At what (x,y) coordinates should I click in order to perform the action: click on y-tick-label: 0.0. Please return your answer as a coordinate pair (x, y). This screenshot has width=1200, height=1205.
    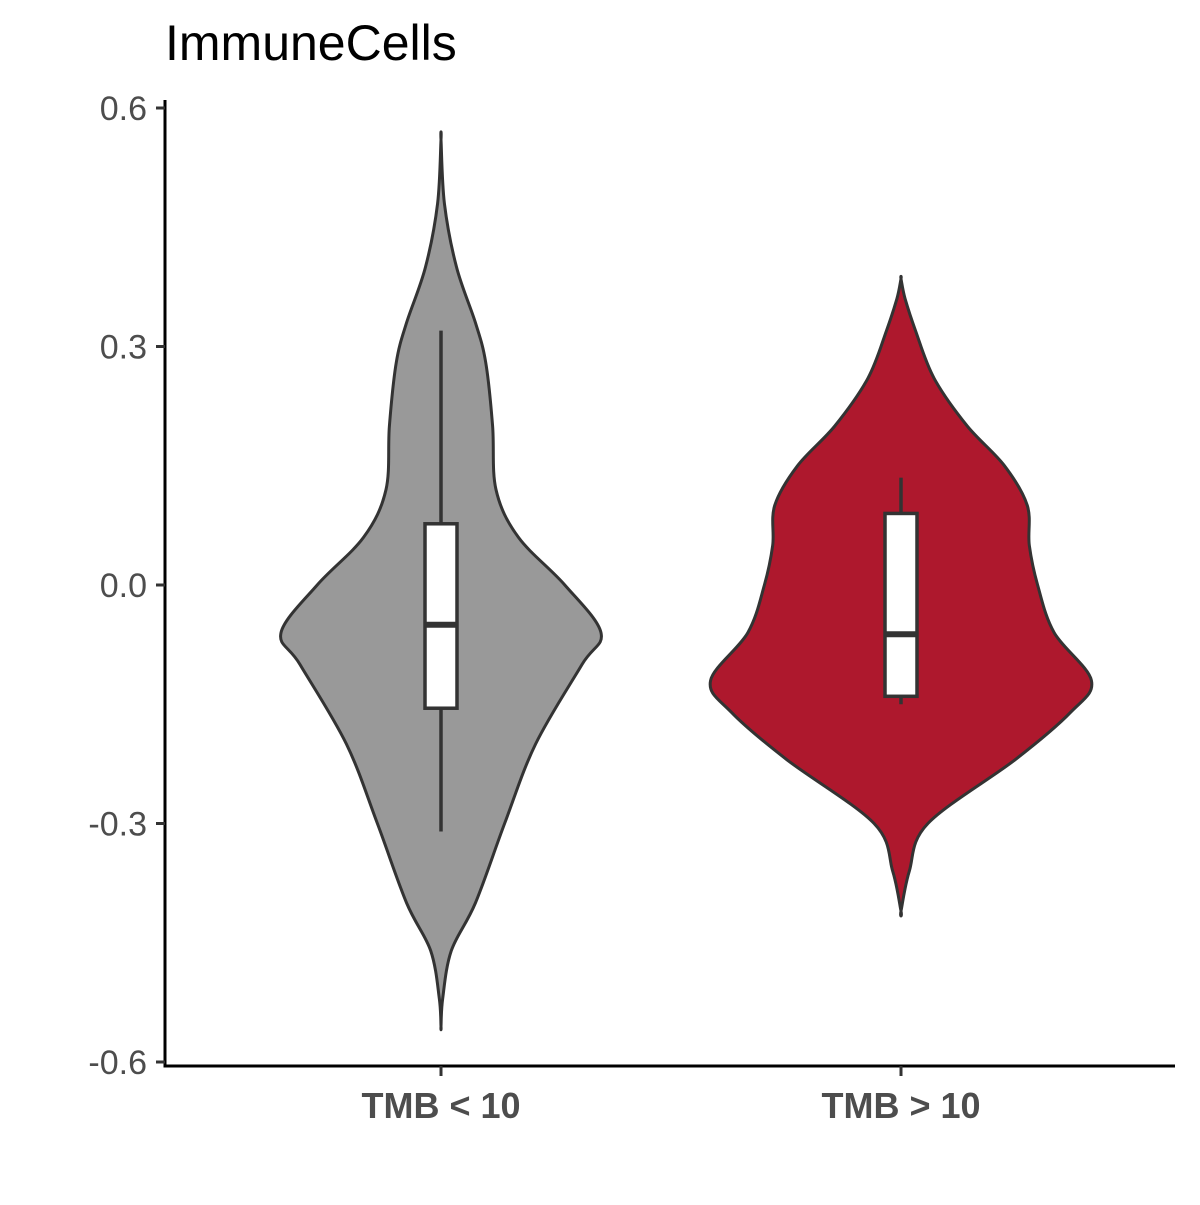
    Looking at the image, I should click on (123, 586).